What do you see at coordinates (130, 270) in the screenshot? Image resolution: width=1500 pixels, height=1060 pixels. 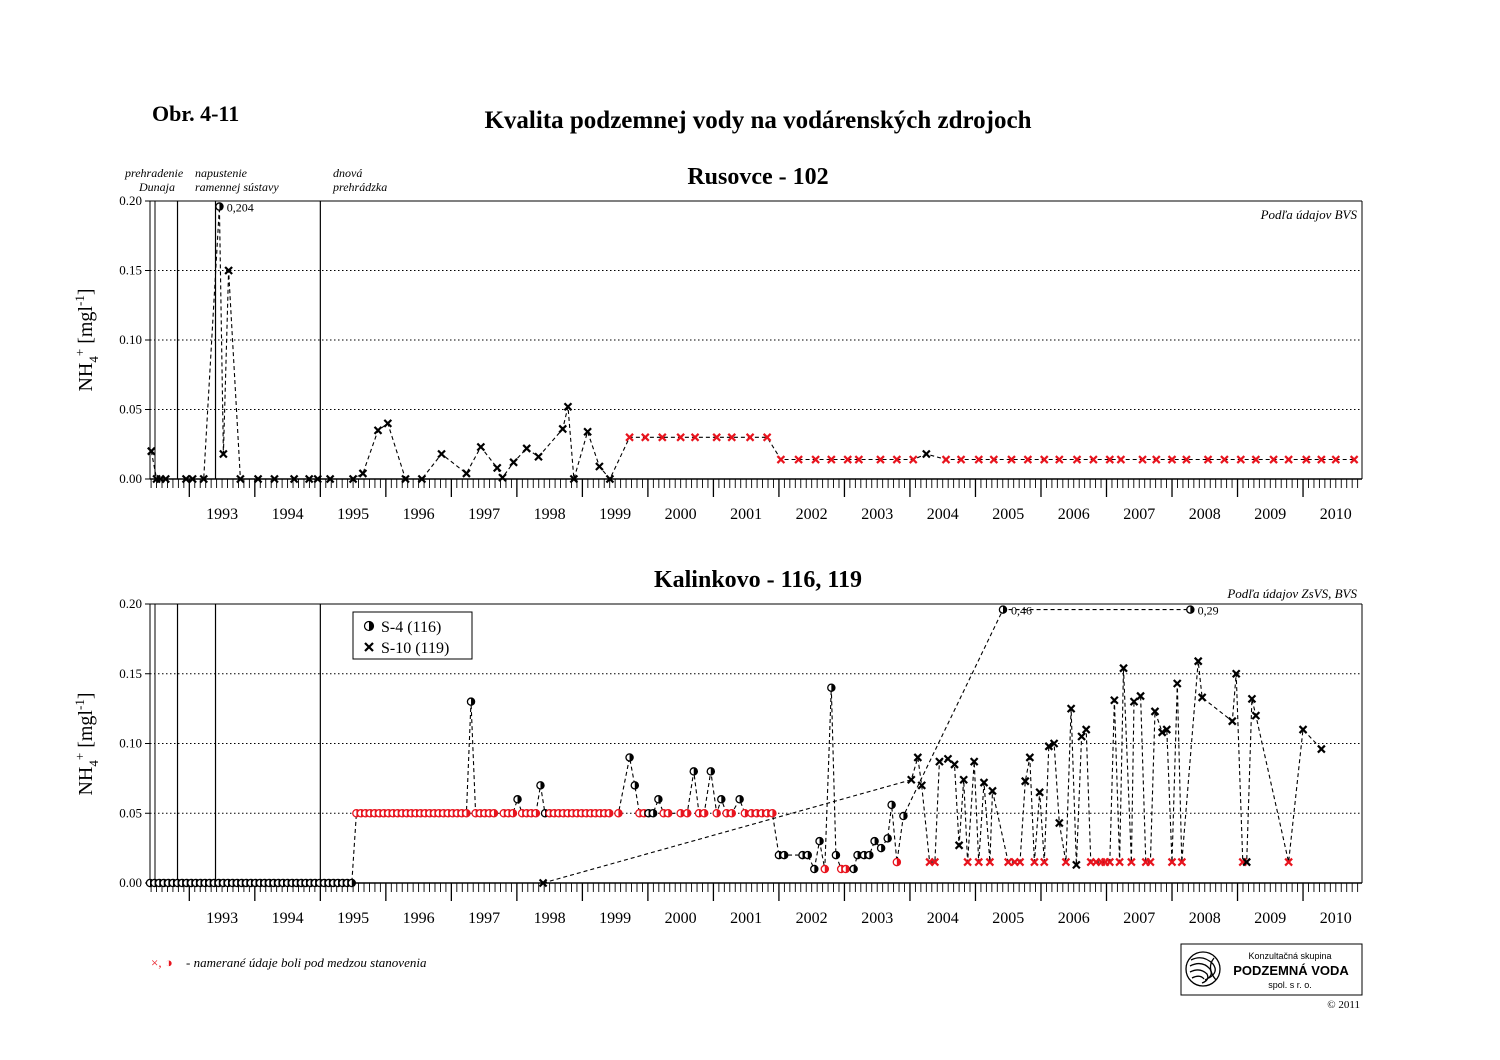 I see `y-tick-label: 0.15` at bounding box center [130, 270].